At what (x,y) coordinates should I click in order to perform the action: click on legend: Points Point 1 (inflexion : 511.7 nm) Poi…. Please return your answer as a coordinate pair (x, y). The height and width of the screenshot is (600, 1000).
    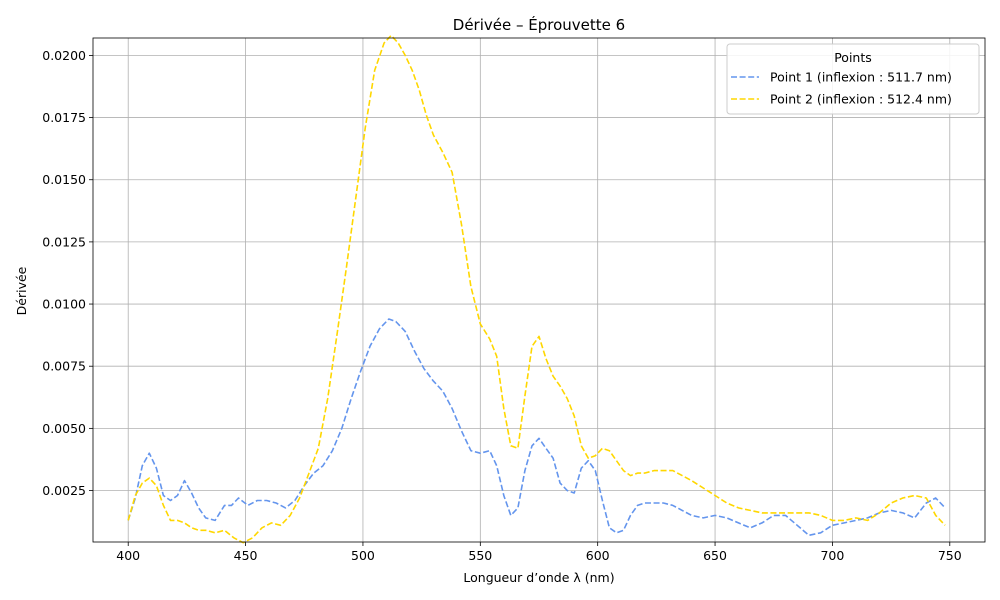
    Looking at the image, I should click on (853, 79).